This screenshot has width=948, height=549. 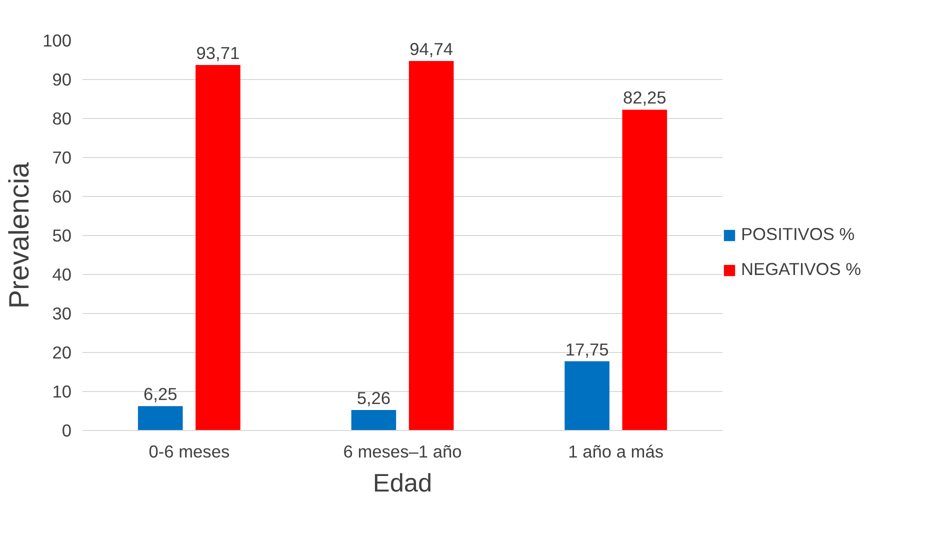 What do you see at coordinates (62, 352) in the screenshot?
I see `y-tick-label: 20` at bounding box center [62, 352].